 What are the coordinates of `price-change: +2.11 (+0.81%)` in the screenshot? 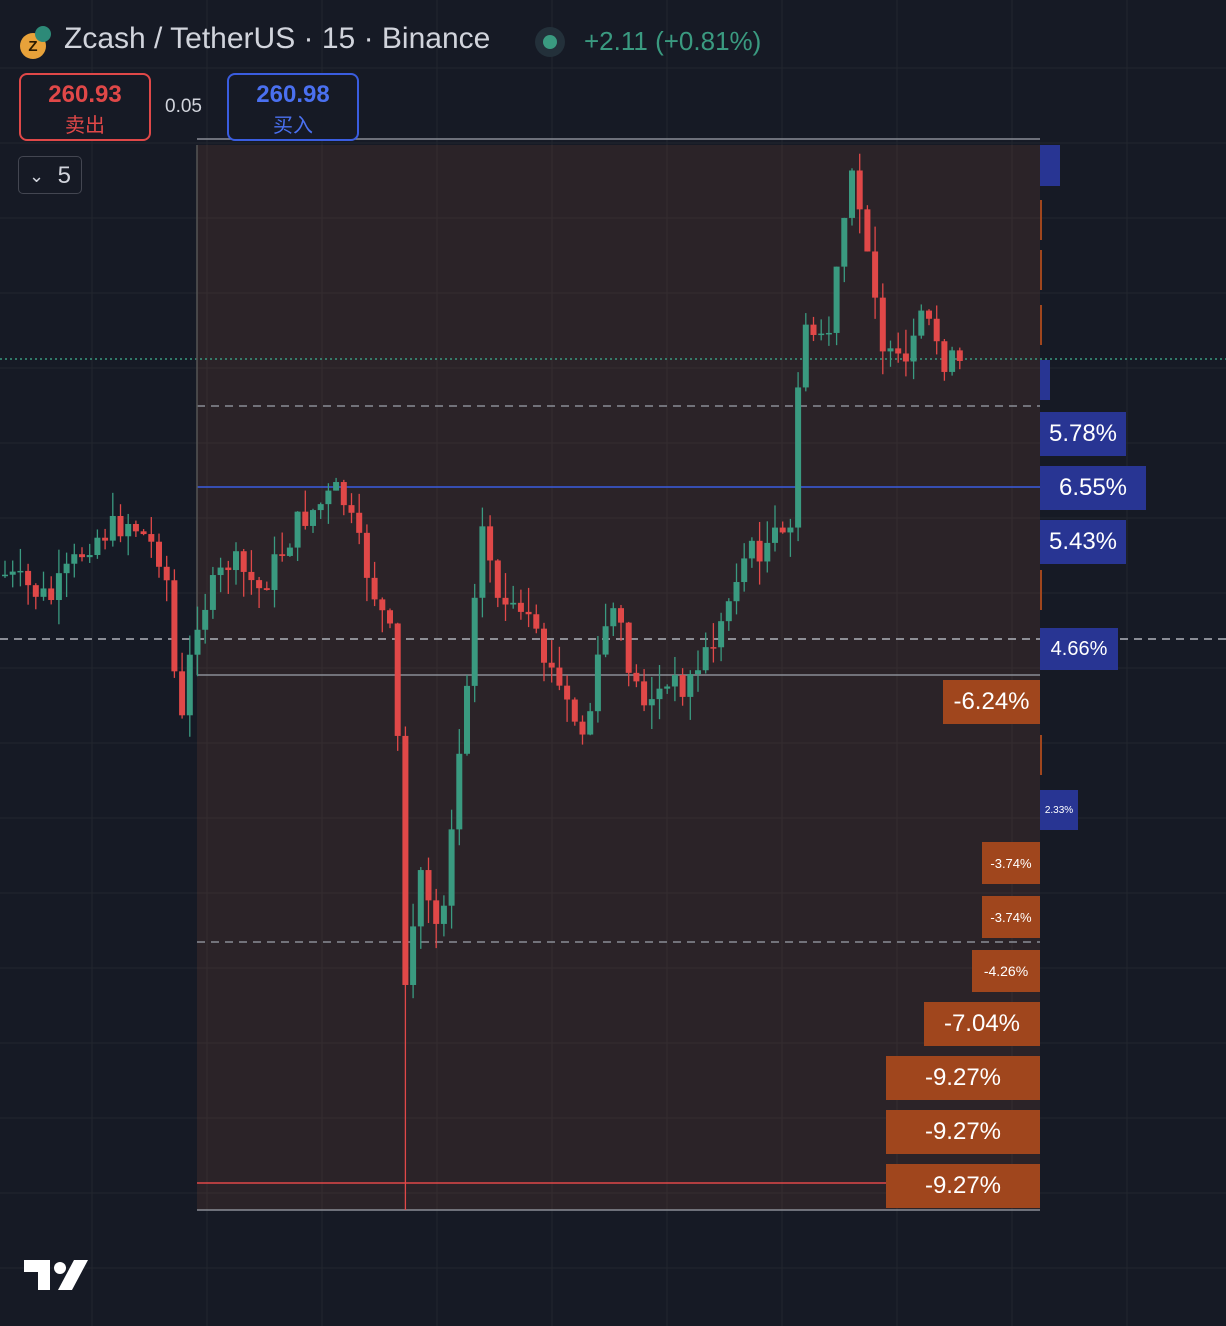 It's located at (673, 41).